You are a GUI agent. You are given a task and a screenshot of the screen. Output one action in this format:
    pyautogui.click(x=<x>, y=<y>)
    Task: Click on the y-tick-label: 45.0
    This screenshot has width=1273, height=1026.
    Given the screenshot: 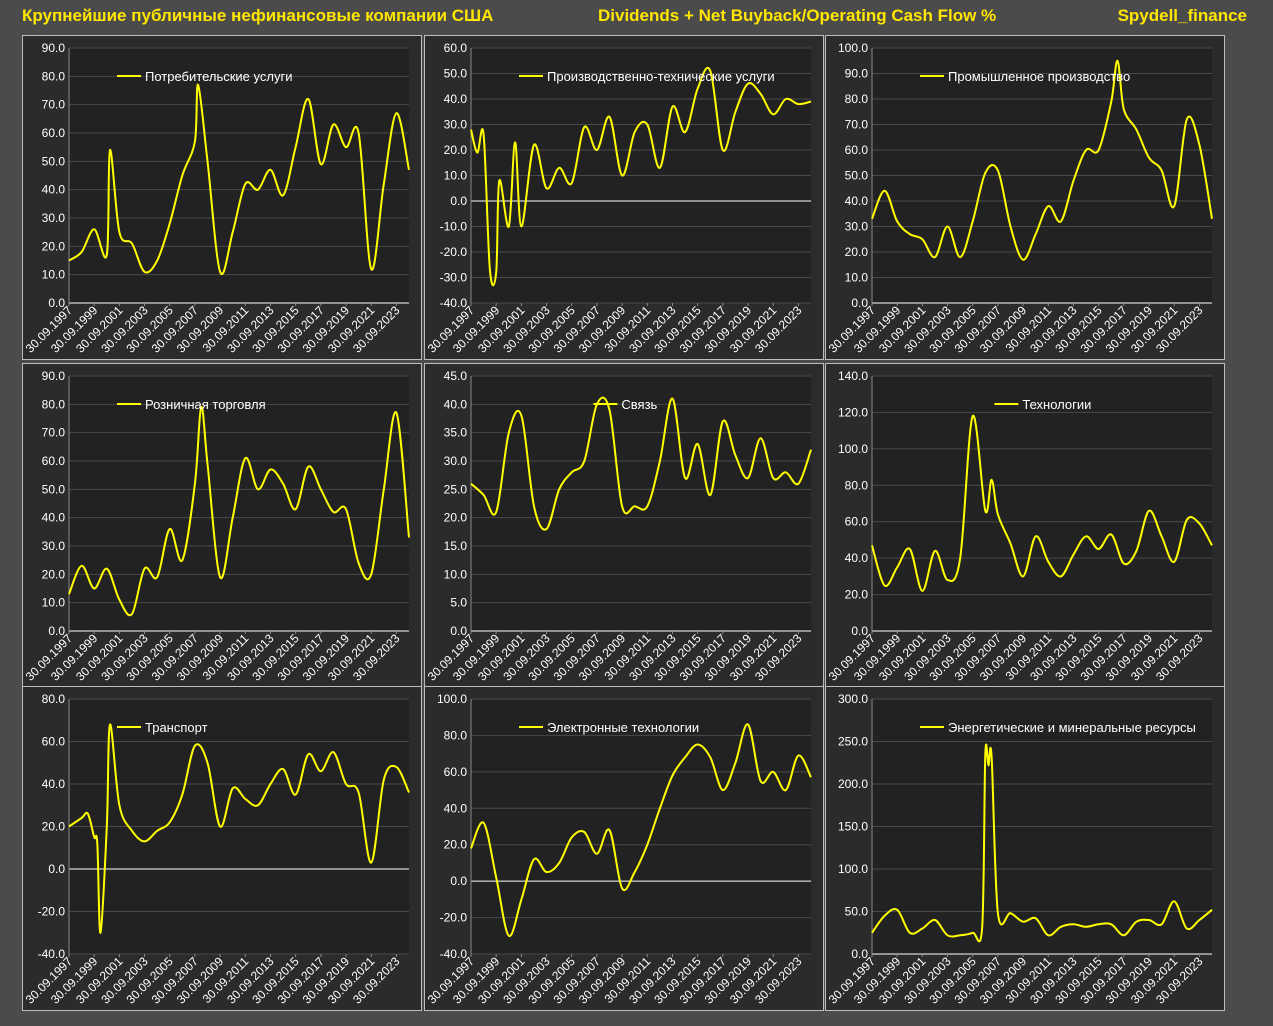 What is the action you would take?
    pyautogui.click(x=456, y=376)
    